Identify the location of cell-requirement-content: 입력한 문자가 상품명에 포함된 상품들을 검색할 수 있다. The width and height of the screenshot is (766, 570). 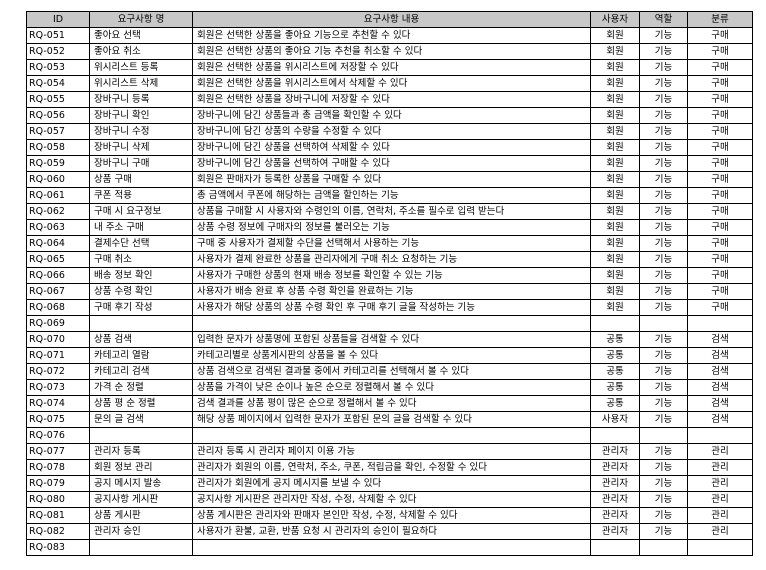
(391, 339).